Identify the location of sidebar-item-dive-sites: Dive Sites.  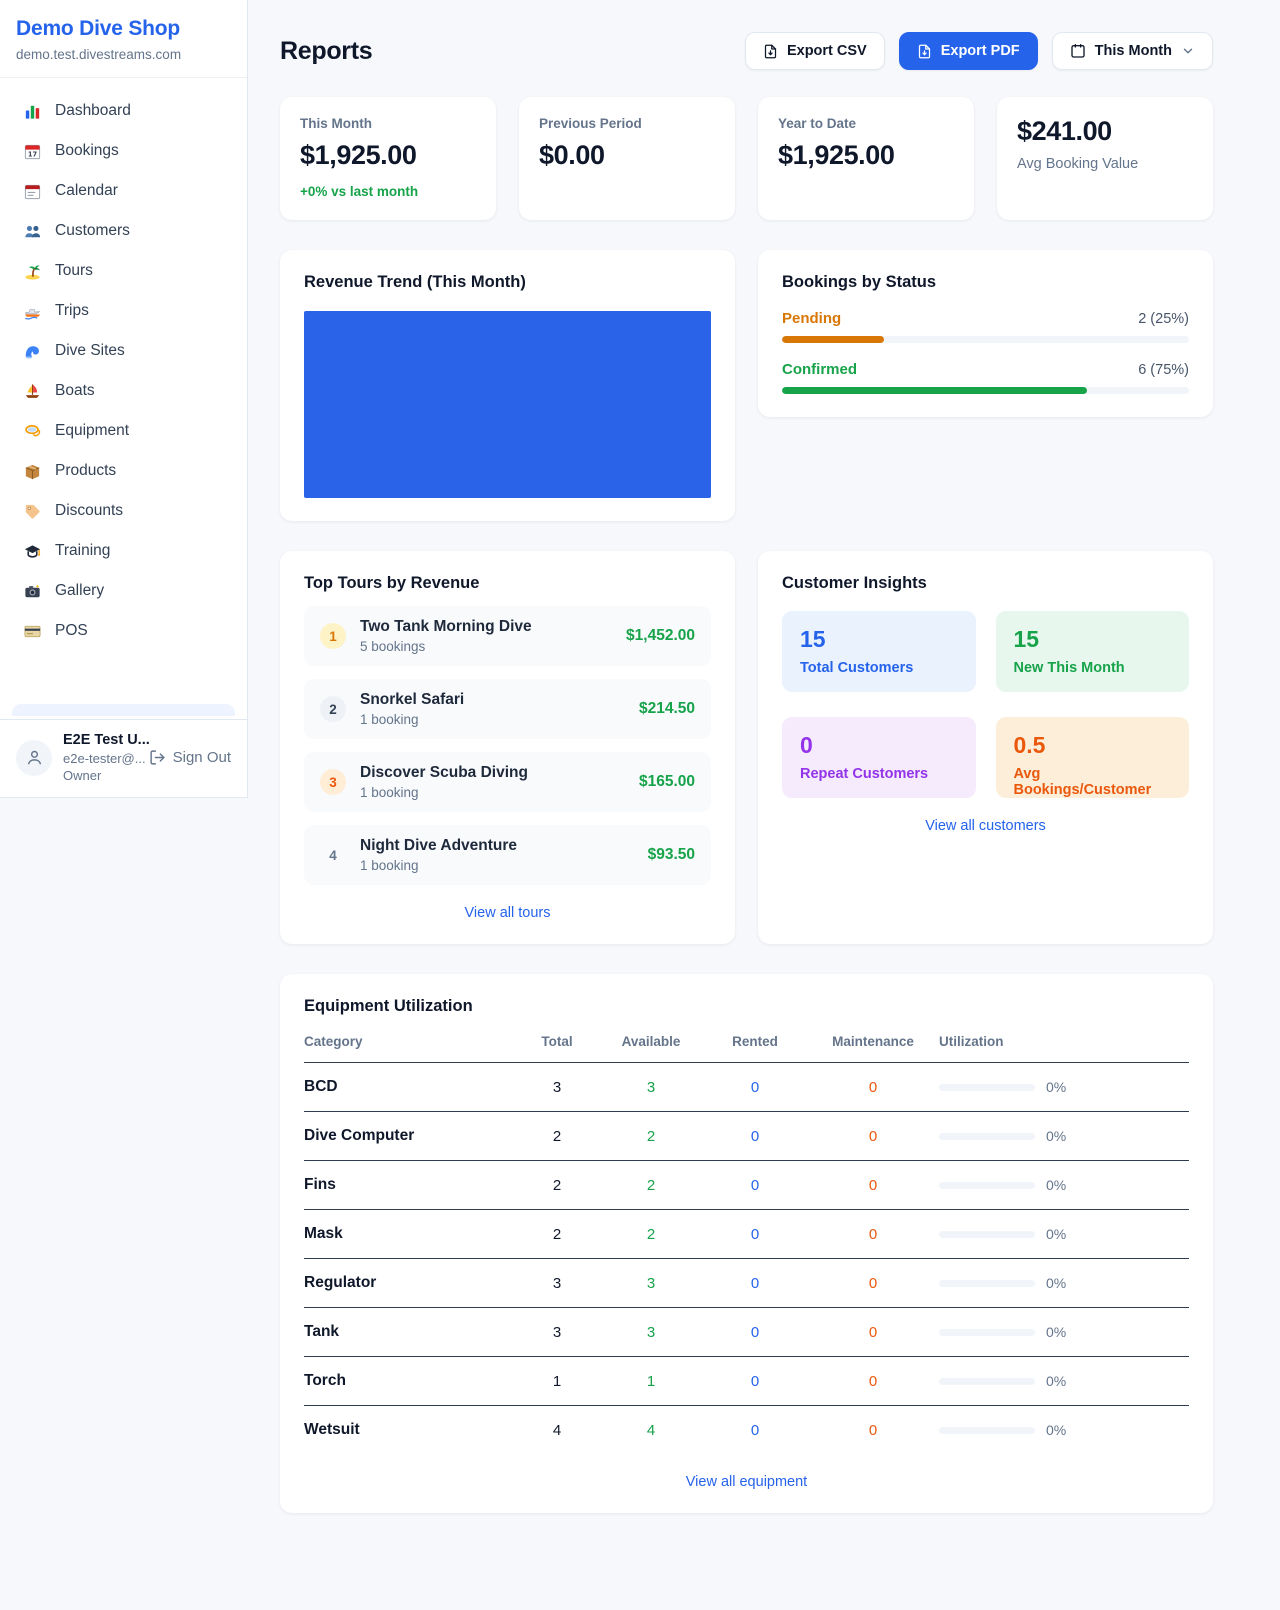
(123, 351).